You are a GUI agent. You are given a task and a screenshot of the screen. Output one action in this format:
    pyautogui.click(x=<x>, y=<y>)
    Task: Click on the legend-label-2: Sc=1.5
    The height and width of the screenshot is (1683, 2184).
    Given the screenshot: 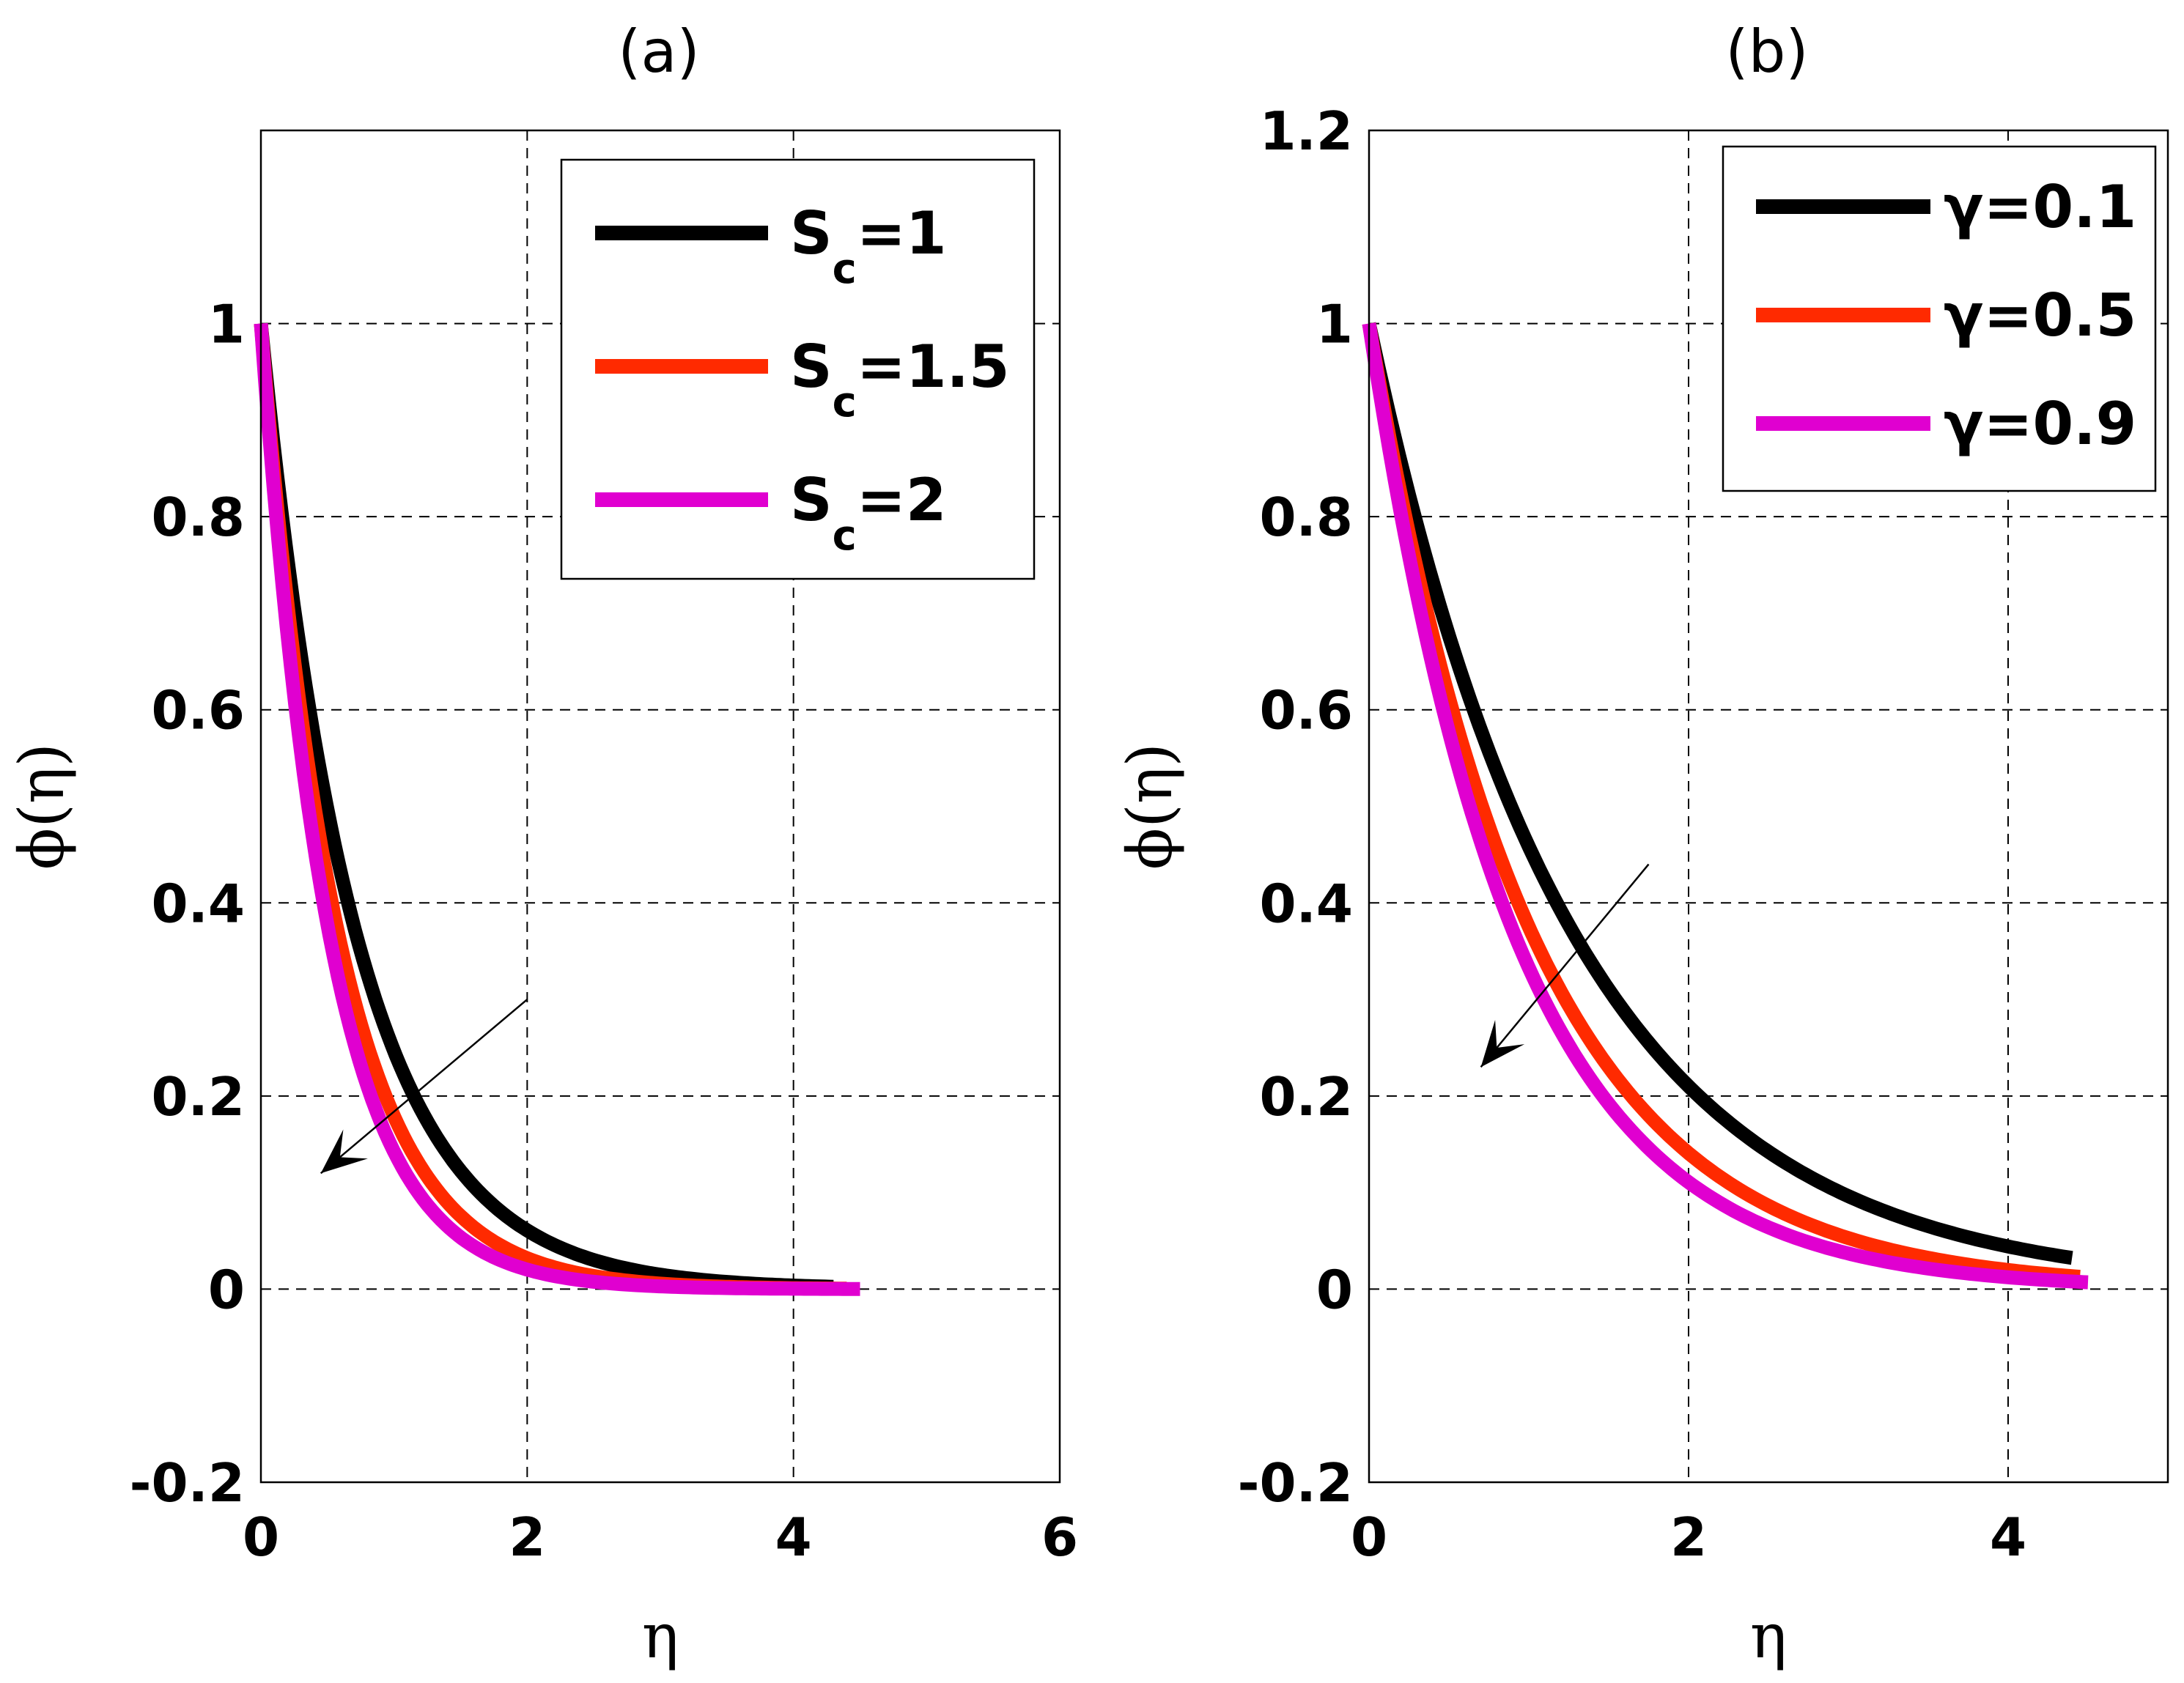 What is the action you would take?
    pyautogui.click(x=900, y=379)
    